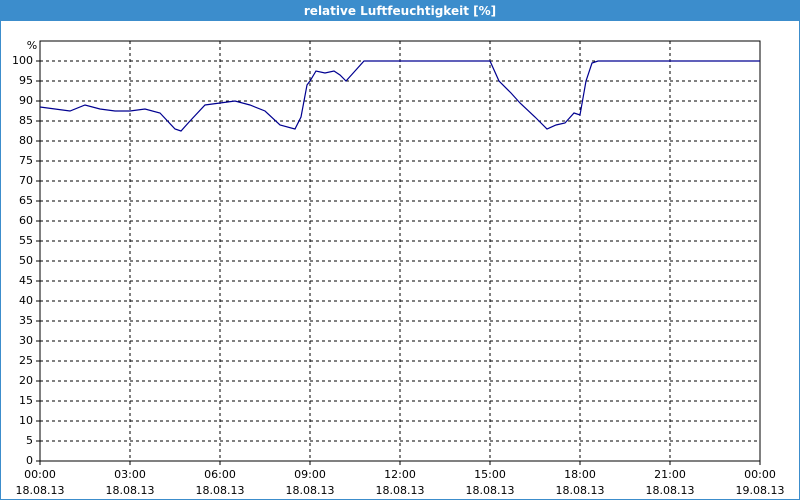 The height and width of the screenshot is (500, 800). Describe the element at coordinates (26, 420) in the screenshot. I see `y-tick-label: 10` at that location.